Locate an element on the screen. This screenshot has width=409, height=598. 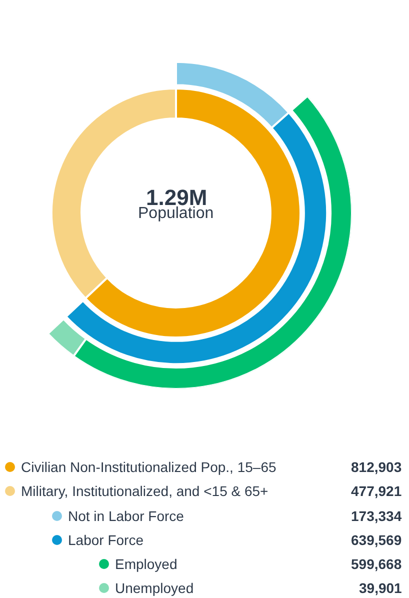
data-label: 639,569 is located at coordinates (376, 540).